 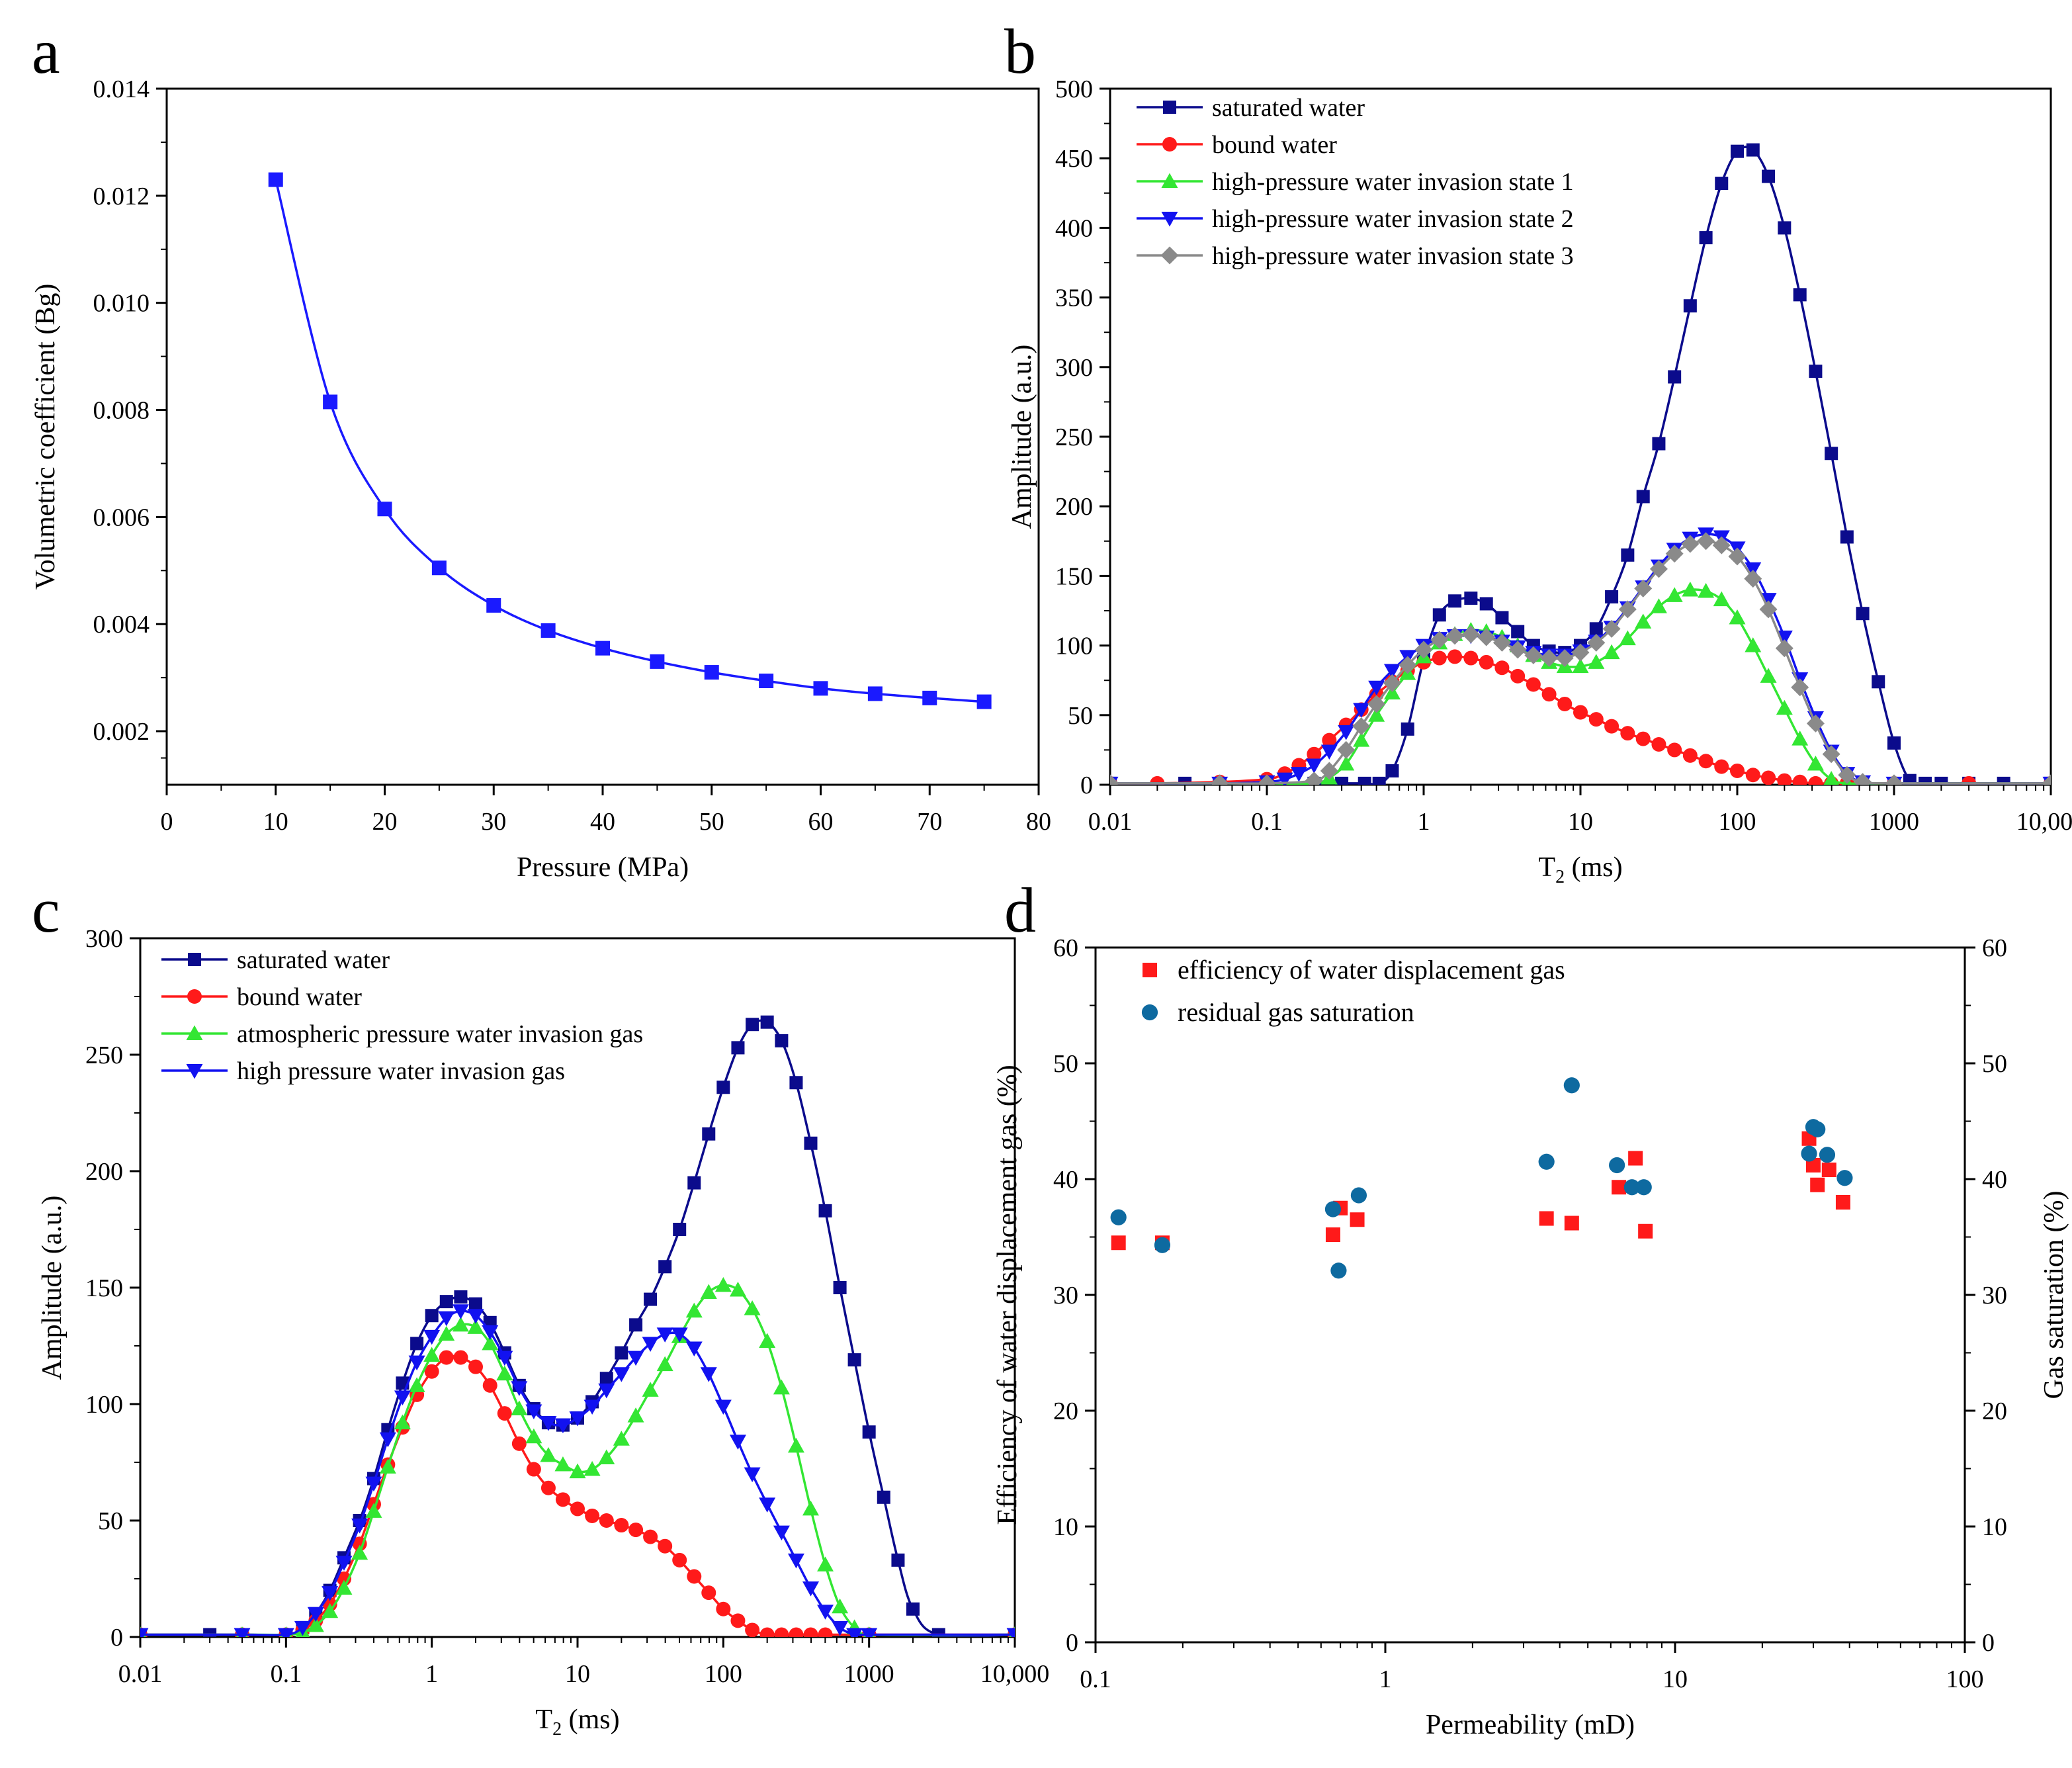 I want to click on legend-item: residual gas saturation, so click(x=1277, y=1012).